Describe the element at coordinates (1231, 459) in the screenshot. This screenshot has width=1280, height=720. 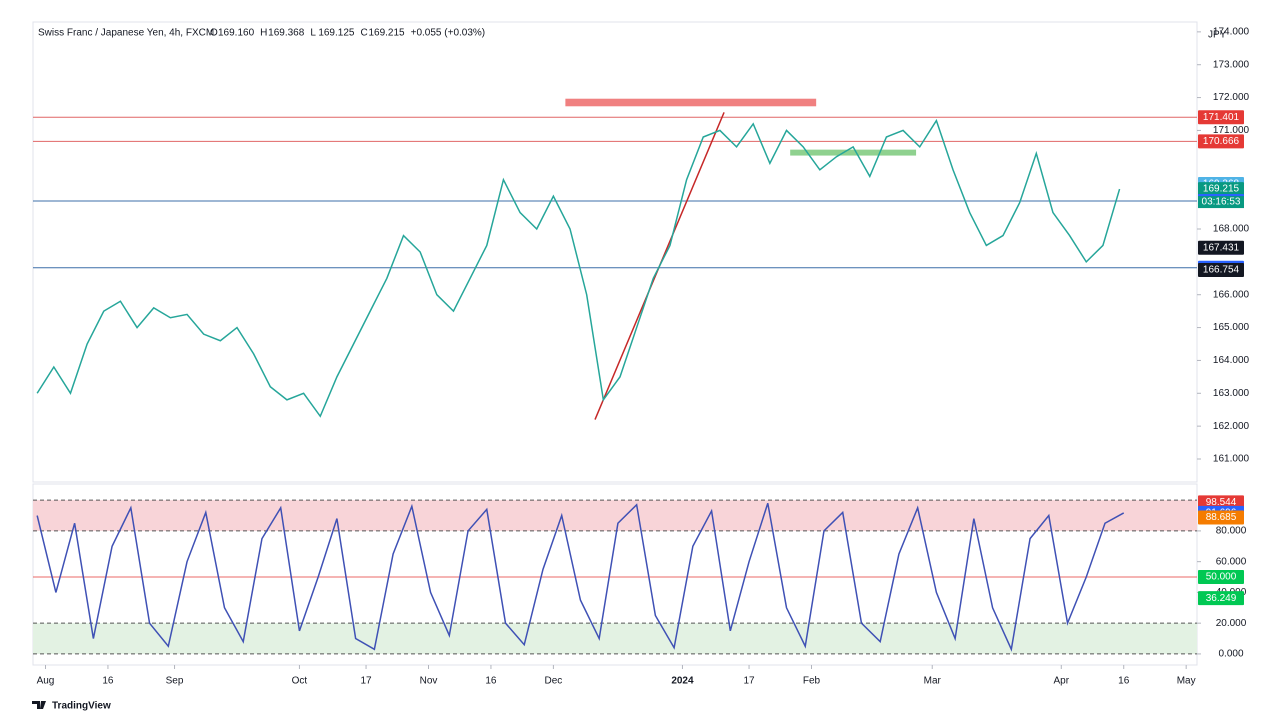
I see `y-tick-label: 161.000` at that location.